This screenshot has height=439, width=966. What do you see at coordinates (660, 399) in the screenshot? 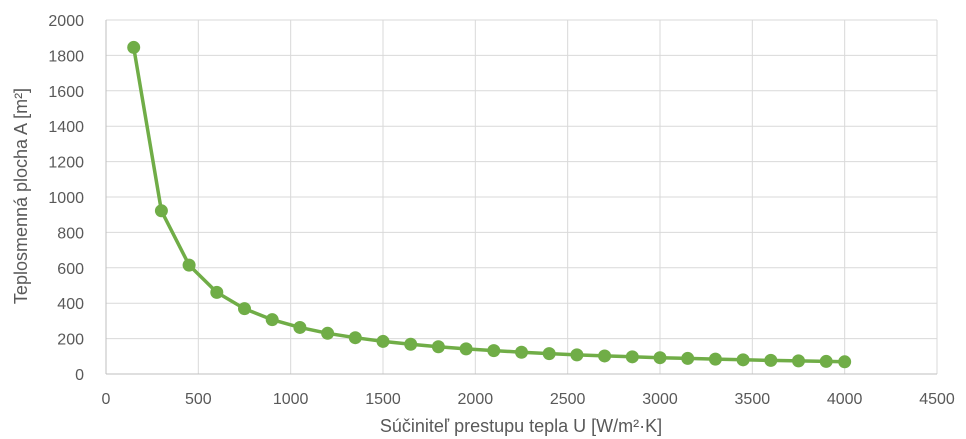
I see `x-tick-label: 3000` at bounding box center [660, 399].